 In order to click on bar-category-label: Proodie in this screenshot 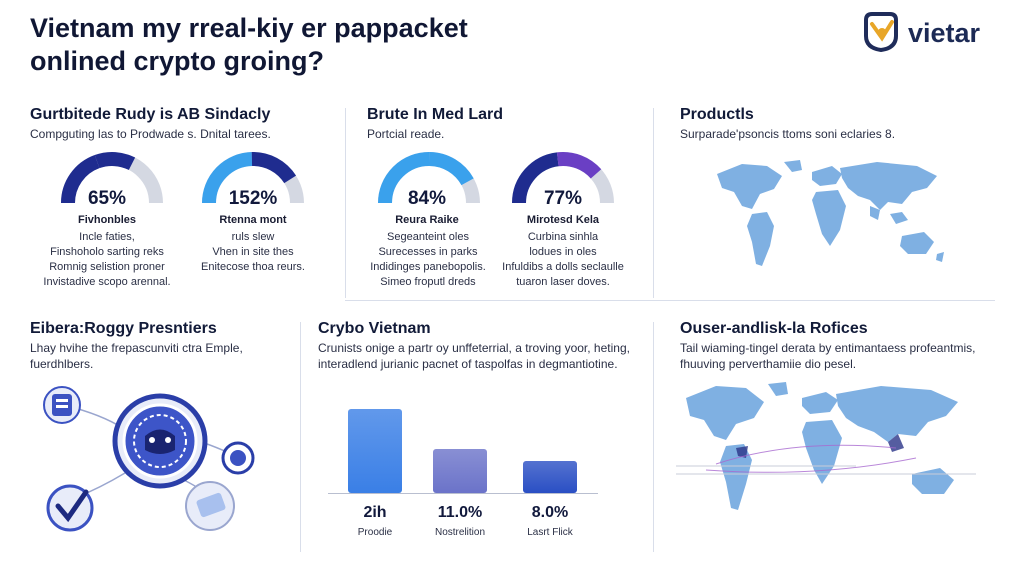, I will do `click(375, 532)`.